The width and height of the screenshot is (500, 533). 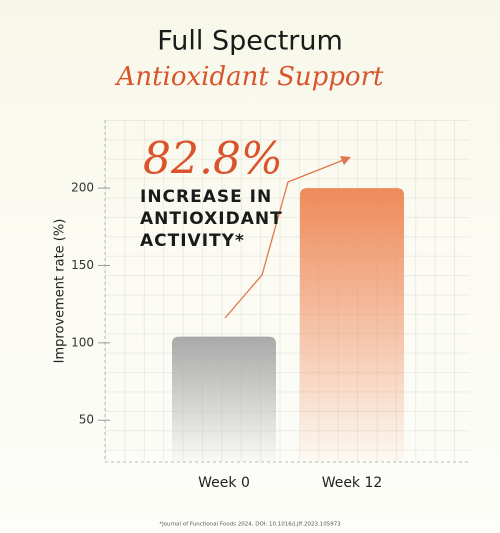 I want to click on x-tick-label: Week 12, so click(x=352, y=483).